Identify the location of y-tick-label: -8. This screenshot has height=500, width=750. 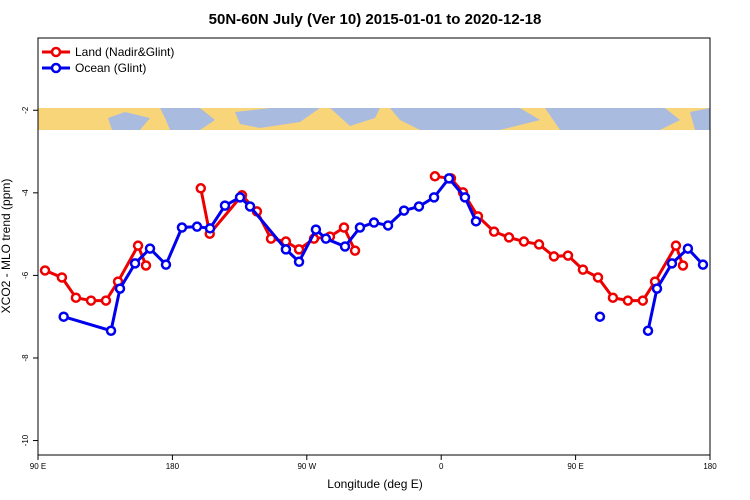
(25, 358).